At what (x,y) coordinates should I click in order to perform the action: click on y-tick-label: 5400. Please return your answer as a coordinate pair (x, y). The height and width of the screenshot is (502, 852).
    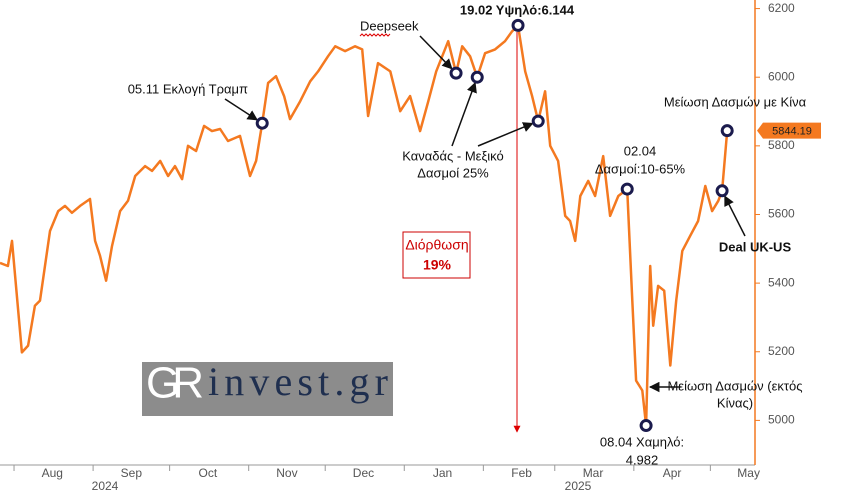
    Looking at the image, I should click on (781, 282).